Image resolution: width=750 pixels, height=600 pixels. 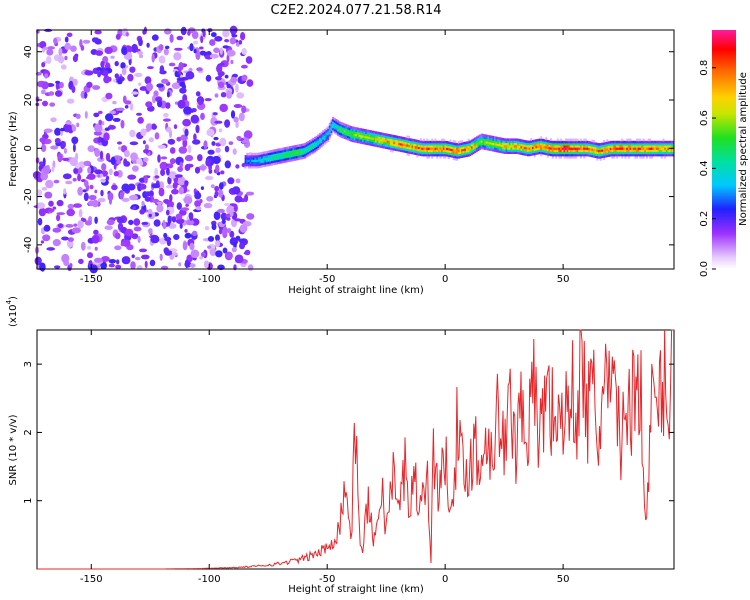 What do you see at coordinates (13, 449) in the screenshot?
I see `snr-y-label: SNR (10 * v/v)` at bounding box center [13, 449].